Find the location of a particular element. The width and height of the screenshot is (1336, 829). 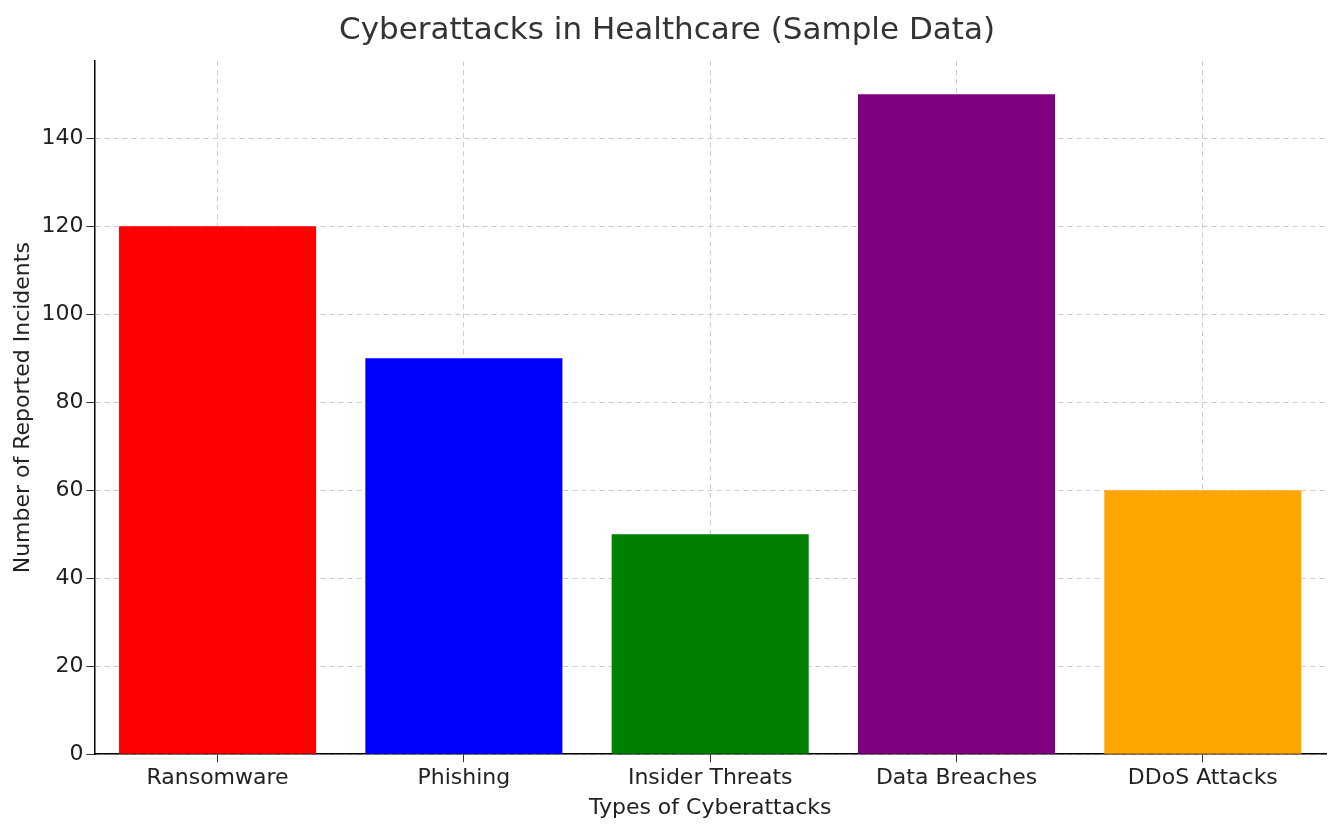

x-axis-title: Types of Cyberattacks is located at coordinates (709, 806).